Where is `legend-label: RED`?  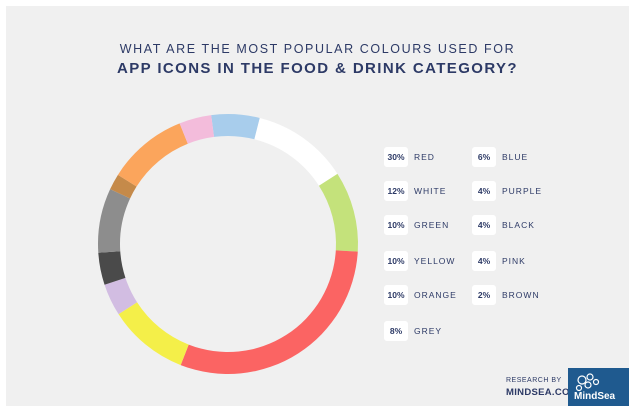
legend-label: RED is located at coordinates (424, 157).